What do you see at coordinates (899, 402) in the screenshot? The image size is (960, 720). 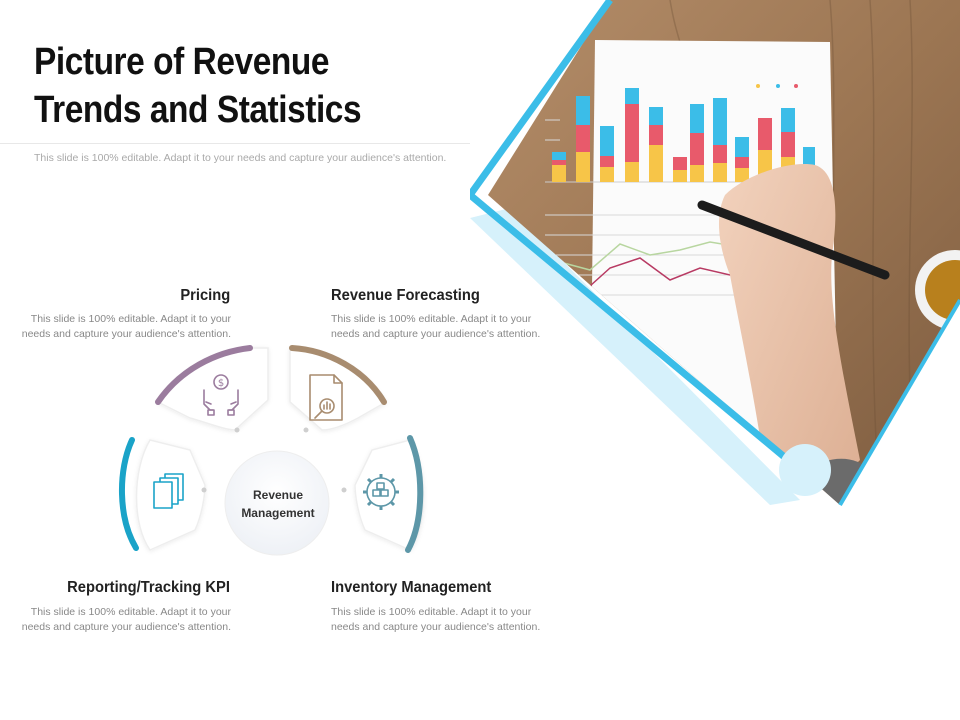 I see `accent-line-right` at bounding box center [899, 402].